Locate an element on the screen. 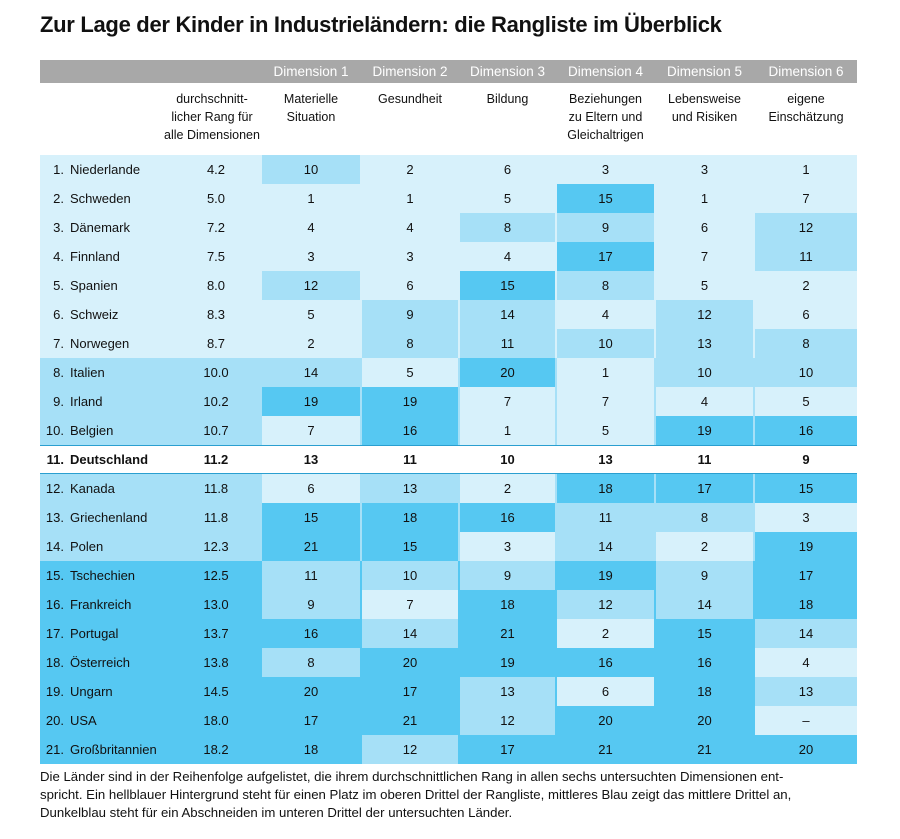 Image resolution: width=900 pixels, height=839 pixels. table-row: 14. Polen 12.3 21 15 3 14 2 19 is located at coordinates (448, 546).